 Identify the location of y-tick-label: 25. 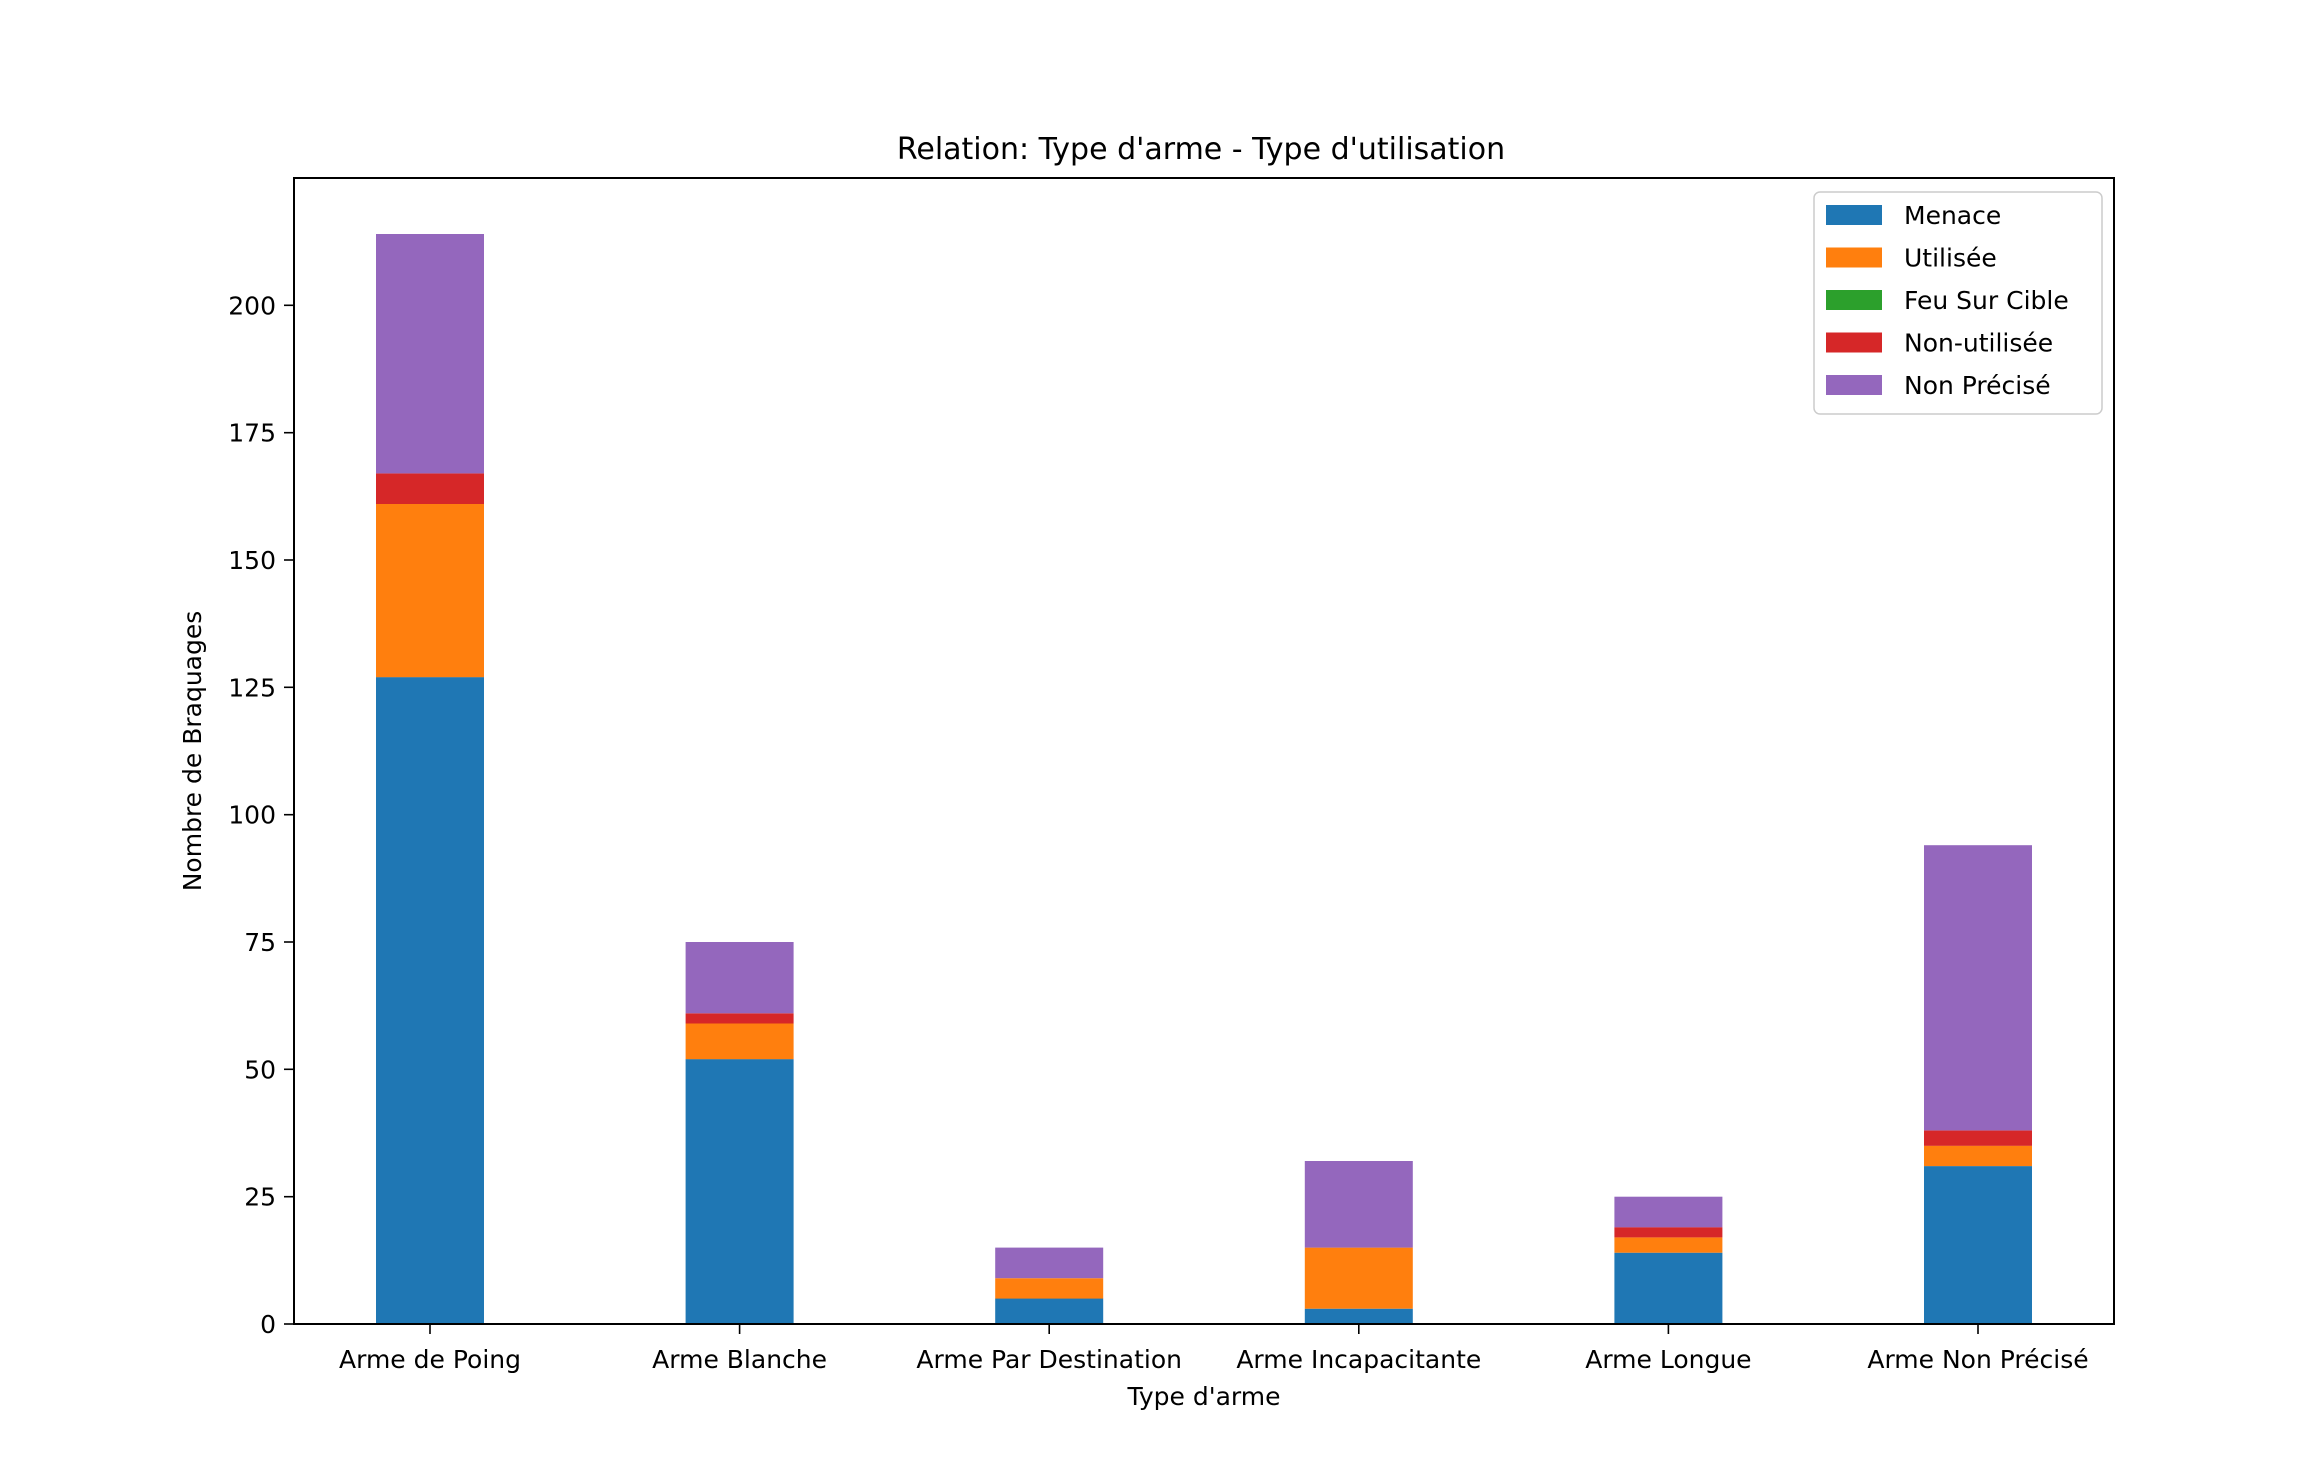
(260, 1197).